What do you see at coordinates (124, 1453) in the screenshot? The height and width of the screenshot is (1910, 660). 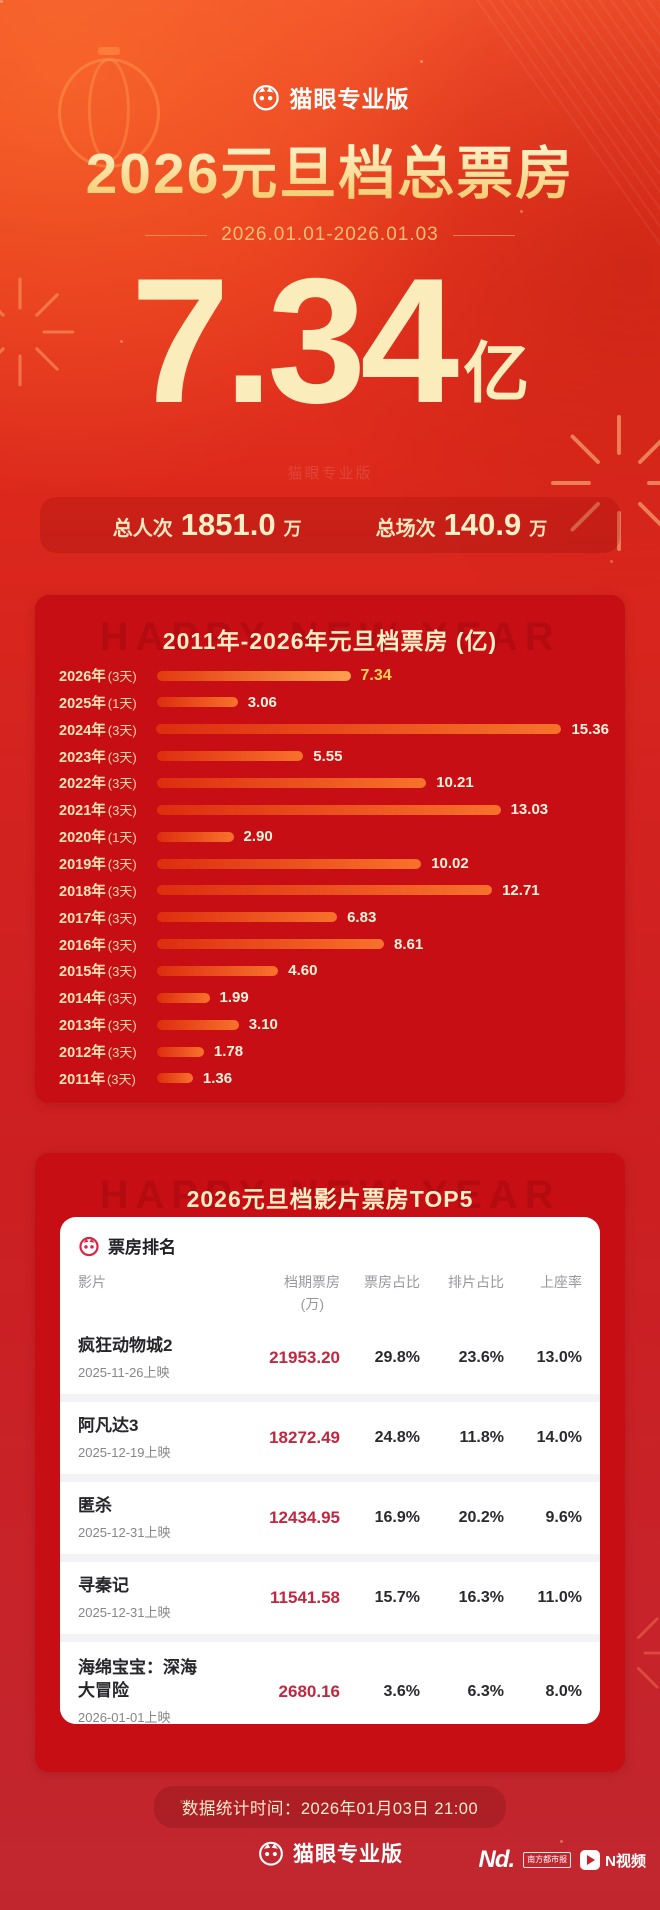 I see `film-release-date: 2025-12-19上映` at bounding box center [124, 1453].